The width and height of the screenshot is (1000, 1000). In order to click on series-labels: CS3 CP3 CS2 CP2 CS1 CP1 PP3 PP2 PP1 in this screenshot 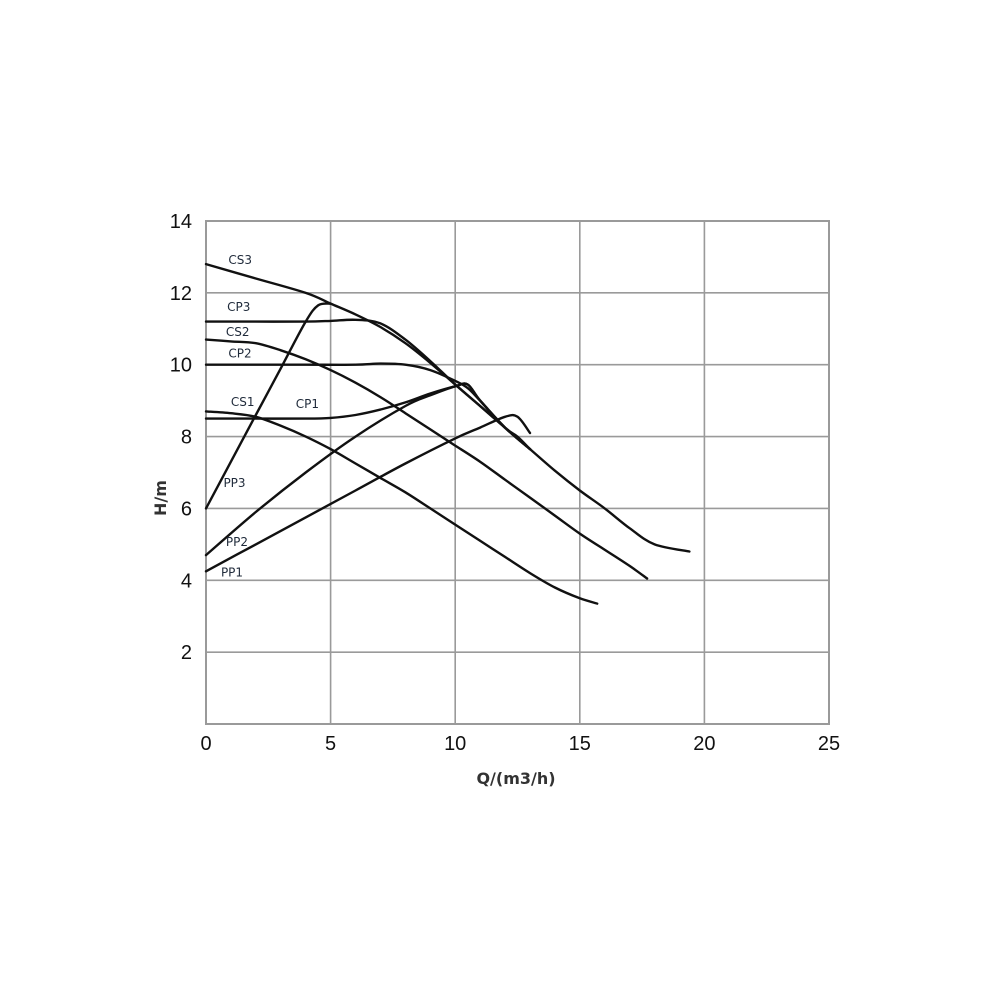, I will do `click(270, 416)`.